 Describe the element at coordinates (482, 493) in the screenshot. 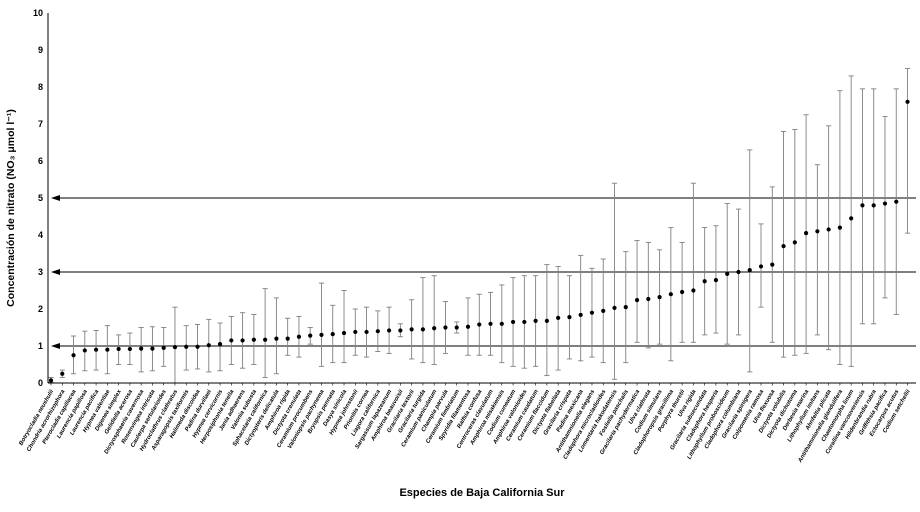

I see `x-axis-title: Especies de Baja California Sur` at that location.